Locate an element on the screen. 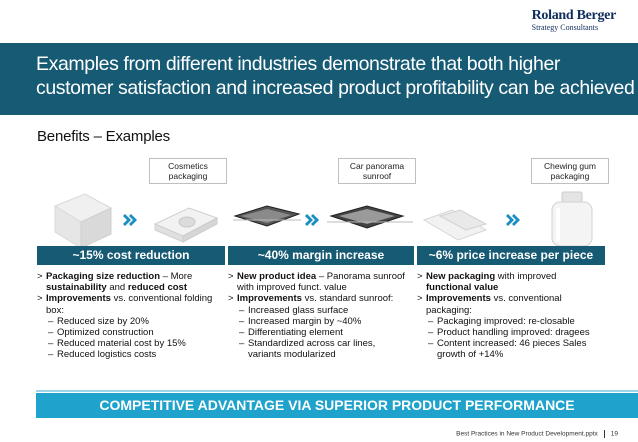  bullet-item: Reduced logistics costs is located at coordinates (128, 354).